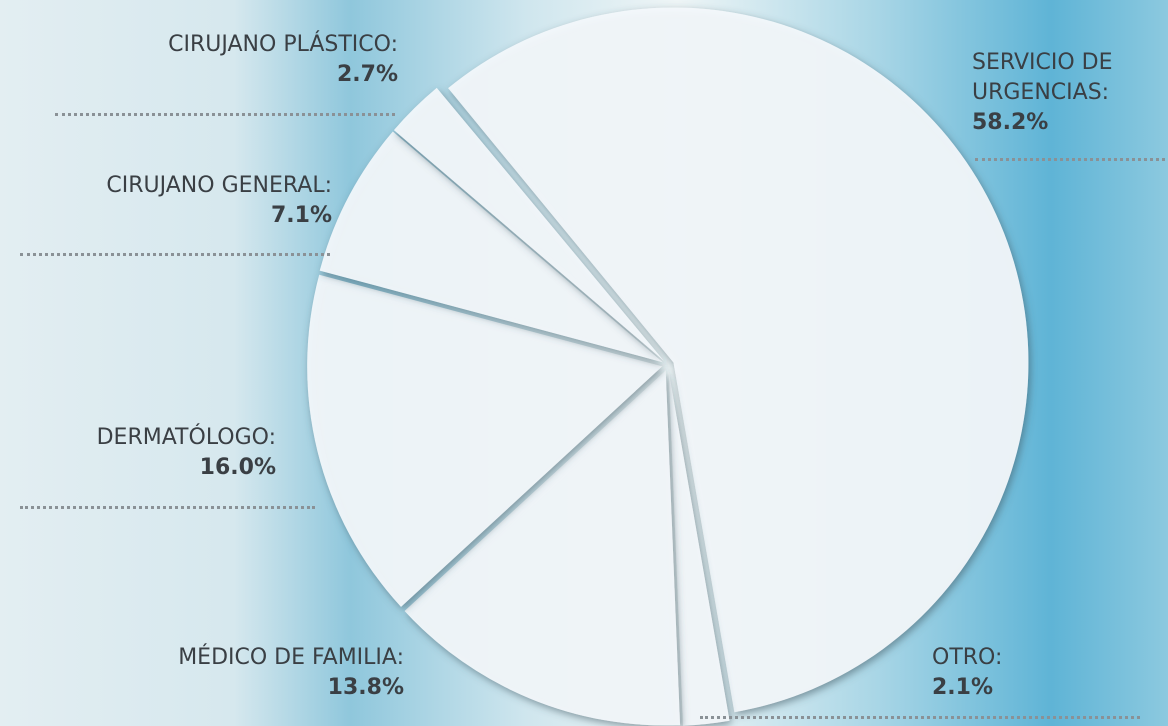 The image size is (1168, 726). Describe the element at coordinates (219, 185) in the screenshot. I see `category-label: CIRUJANO GENERAL:` at that location.